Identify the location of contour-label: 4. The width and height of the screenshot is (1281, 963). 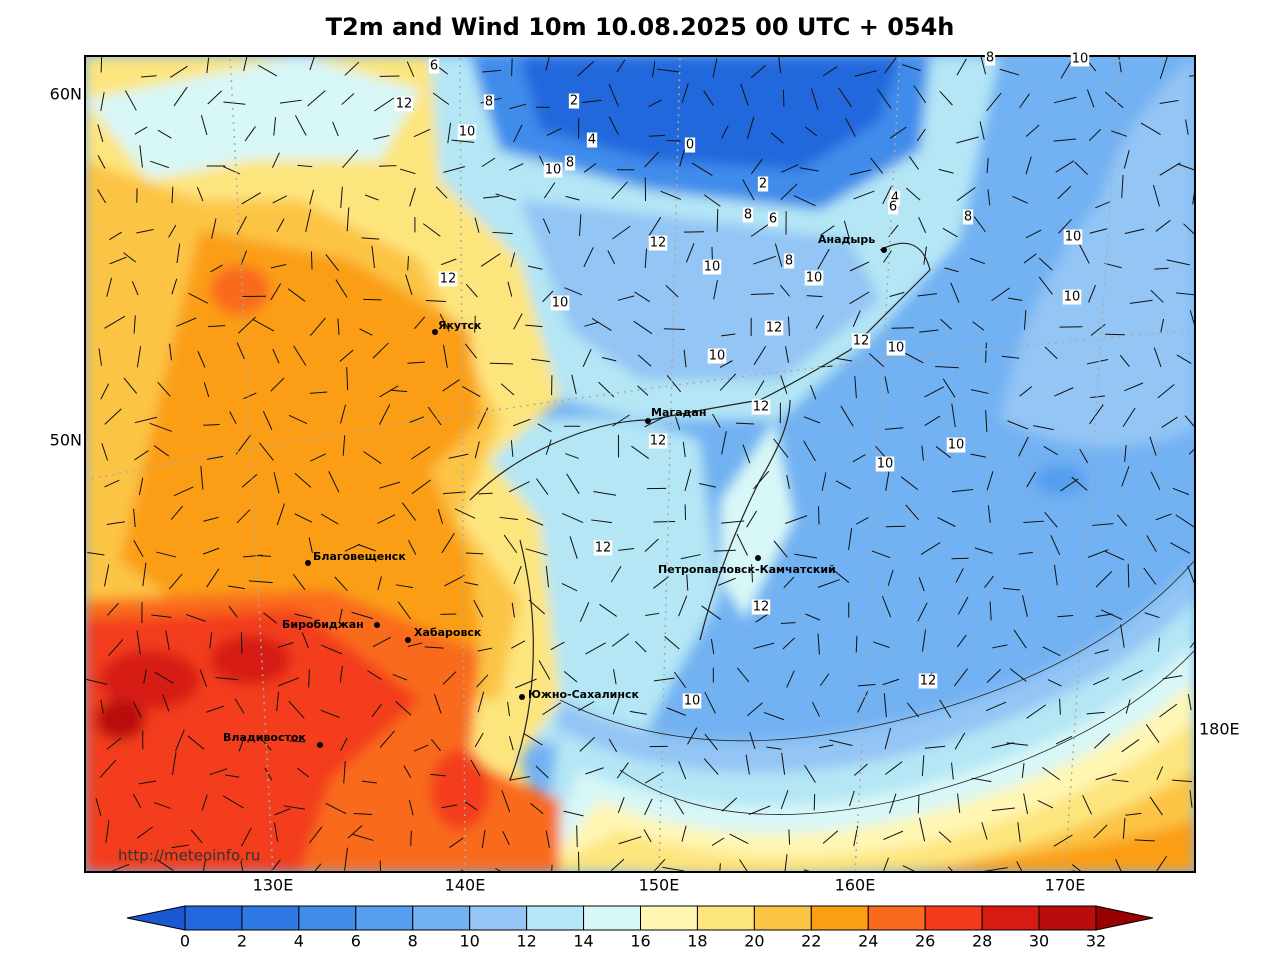
(592, 140).